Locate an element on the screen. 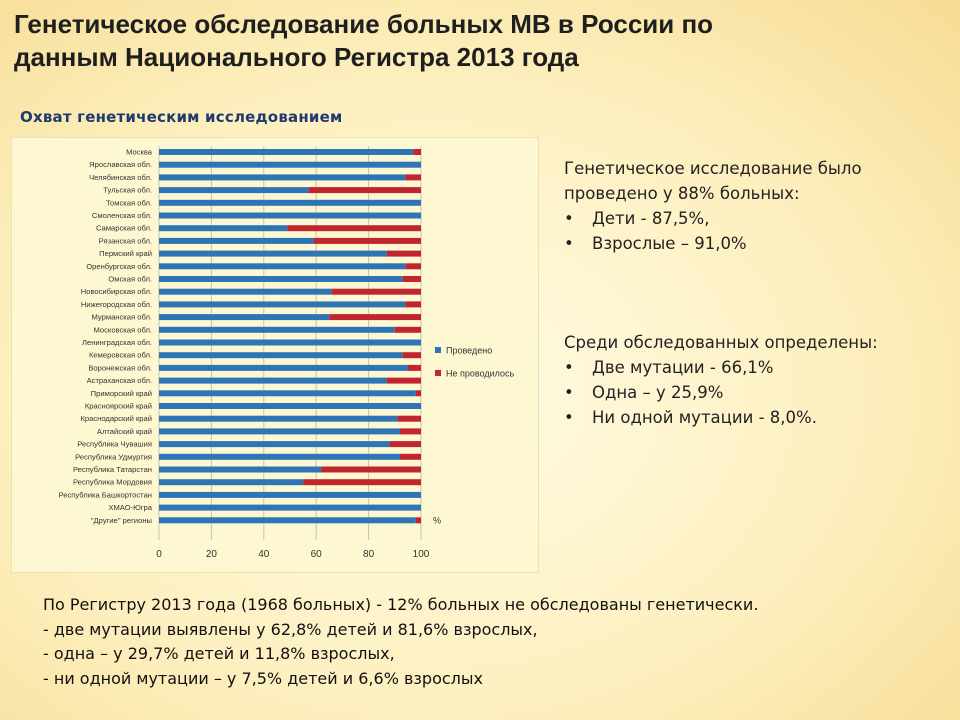  category-label: Московская обл. is located at coordinates (122, 329).